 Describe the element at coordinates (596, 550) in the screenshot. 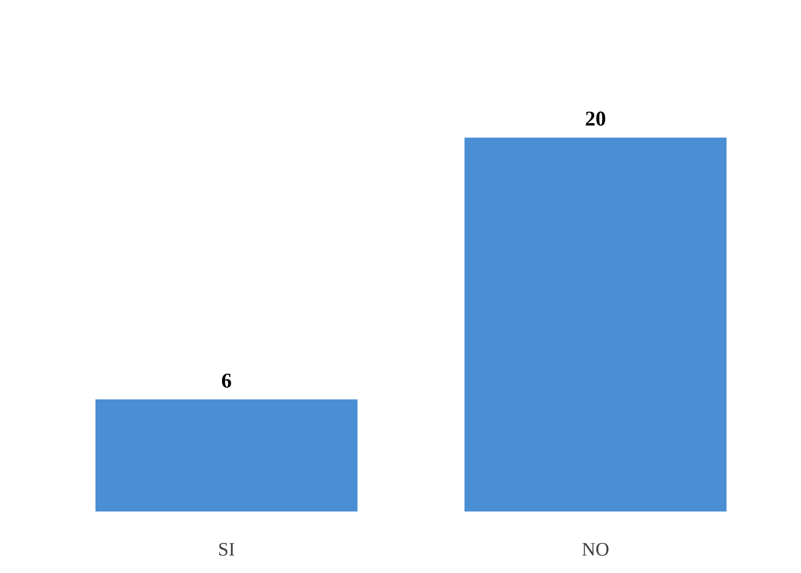

I see `x-tick-label: NO` at that location.